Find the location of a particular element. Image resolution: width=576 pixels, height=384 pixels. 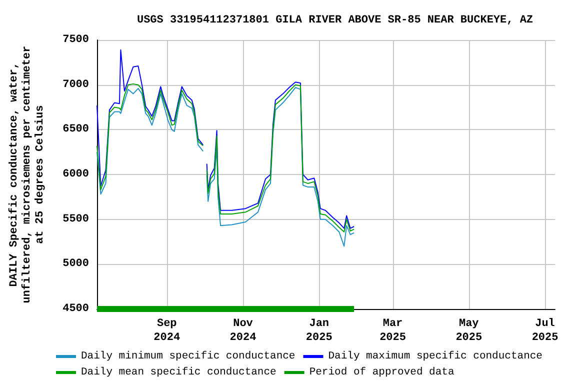

x-tick-label: May 2025 is located at coordinates (469, 331).